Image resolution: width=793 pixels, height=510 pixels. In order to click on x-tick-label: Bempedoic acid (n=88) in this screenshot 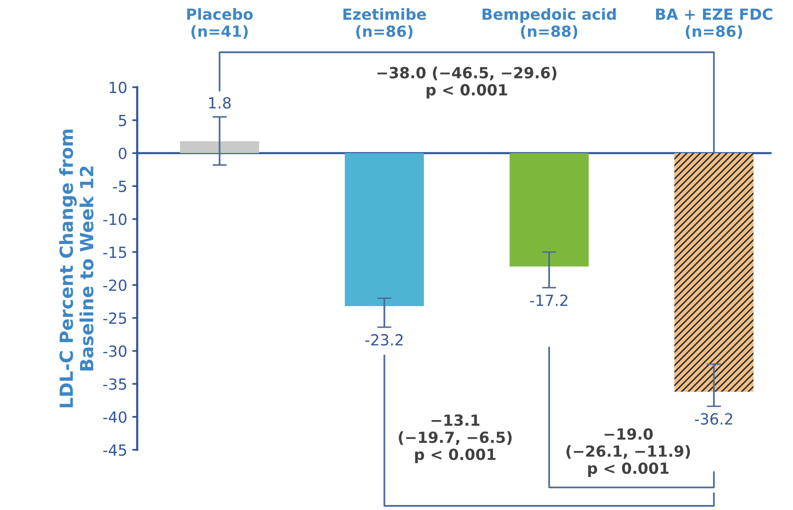, I will do `click(549, 23)`.